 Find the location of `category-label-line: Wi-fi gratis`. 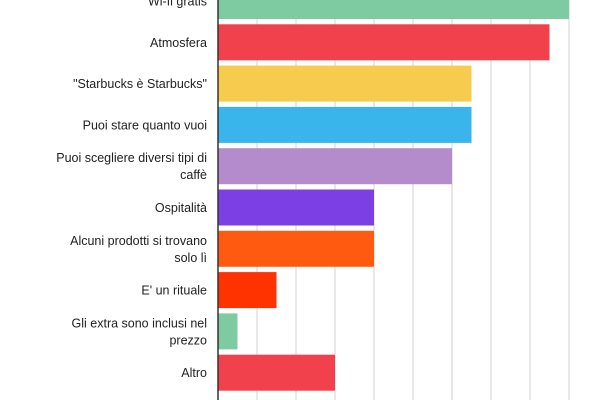

category-label-line: Wi-fi gratis is located at coordinates (177, 4).